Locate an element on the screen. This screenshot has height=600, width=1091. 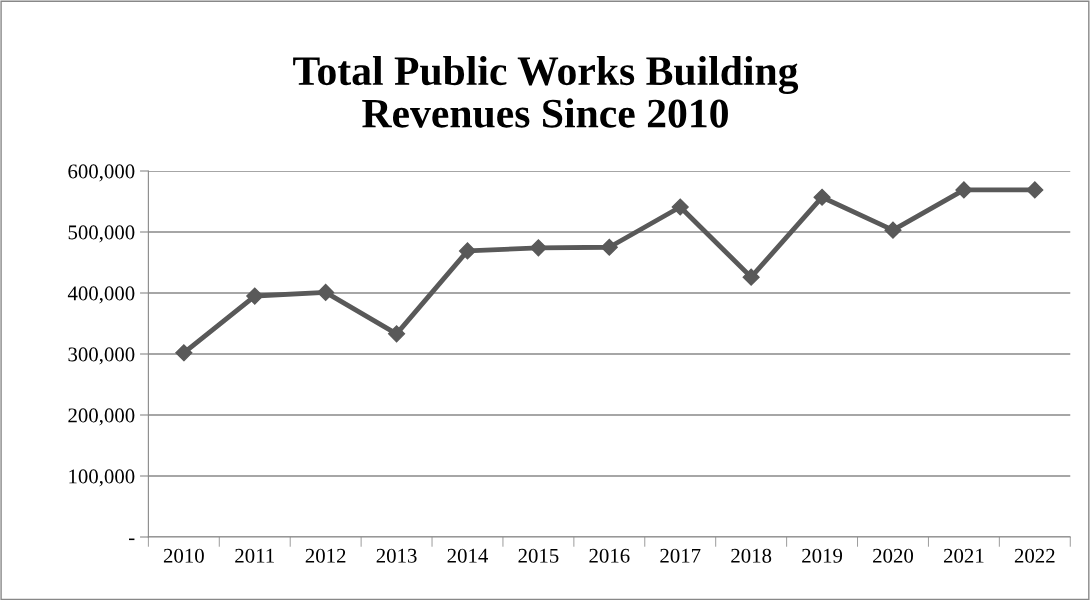
x-tick-label: 2016 is located at coordinates (609, 555).